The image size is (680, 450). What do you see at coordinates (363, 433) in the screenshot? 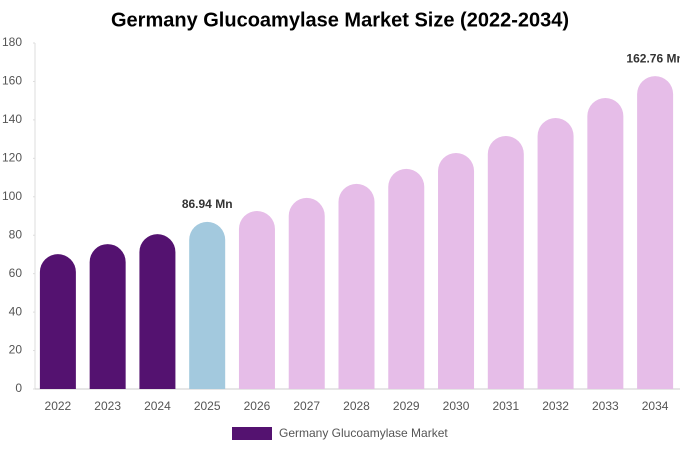
I see `legend-label: Germany Glucoamylase Market` at bounding box center [363, 433].